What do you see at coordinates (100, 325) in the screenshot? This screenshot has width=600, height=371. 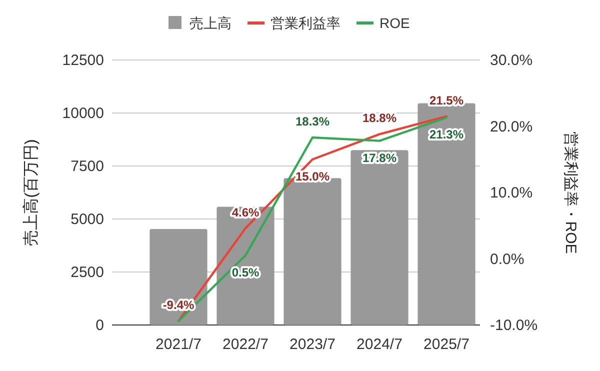 I see `y-tick-label: 0` at bounding box center [100, 325].